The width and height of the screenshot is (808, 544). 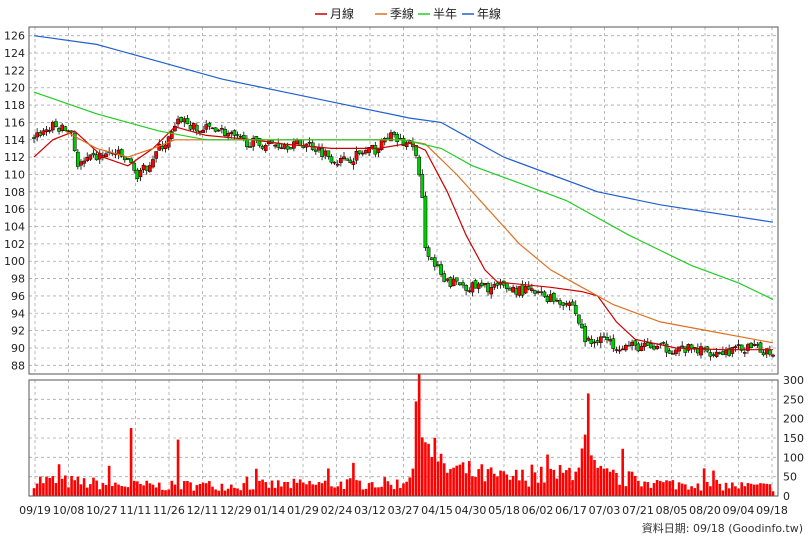 What do you see at coordinates (638, 510) in the screenshot?
I see `date-tick-label: 07/21` at bounding box center [638, 510].